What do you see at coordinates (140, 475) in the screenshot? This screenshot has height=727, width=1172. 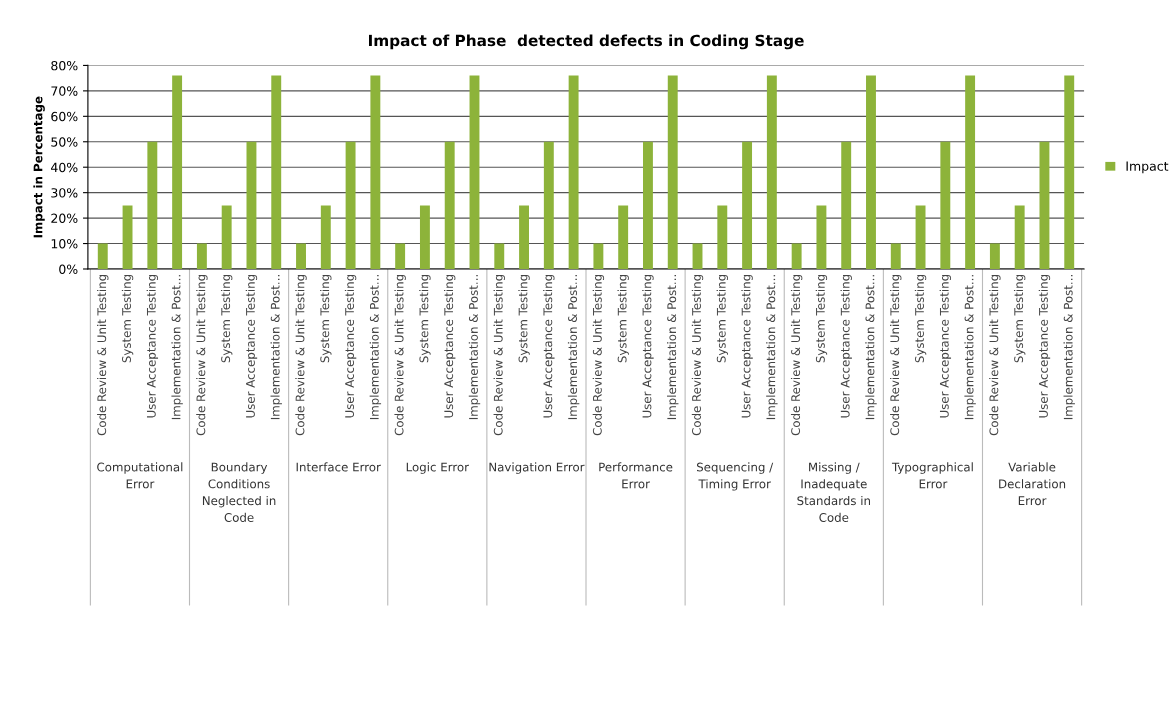 I see `text: Computational Error` at bounding box center [140, 475].